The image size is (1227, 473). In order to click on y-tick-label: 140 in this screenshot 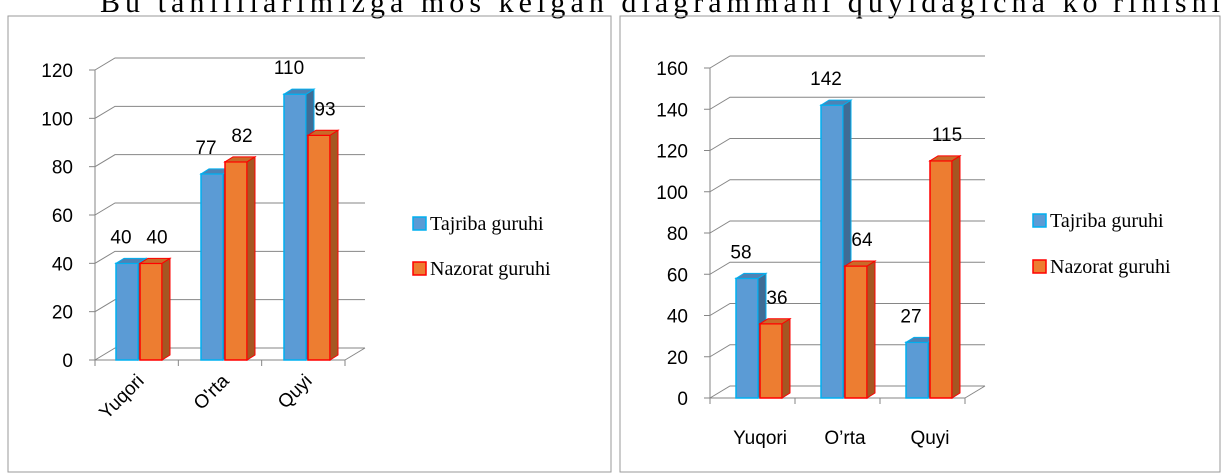, I will do `click(672, 110)`.